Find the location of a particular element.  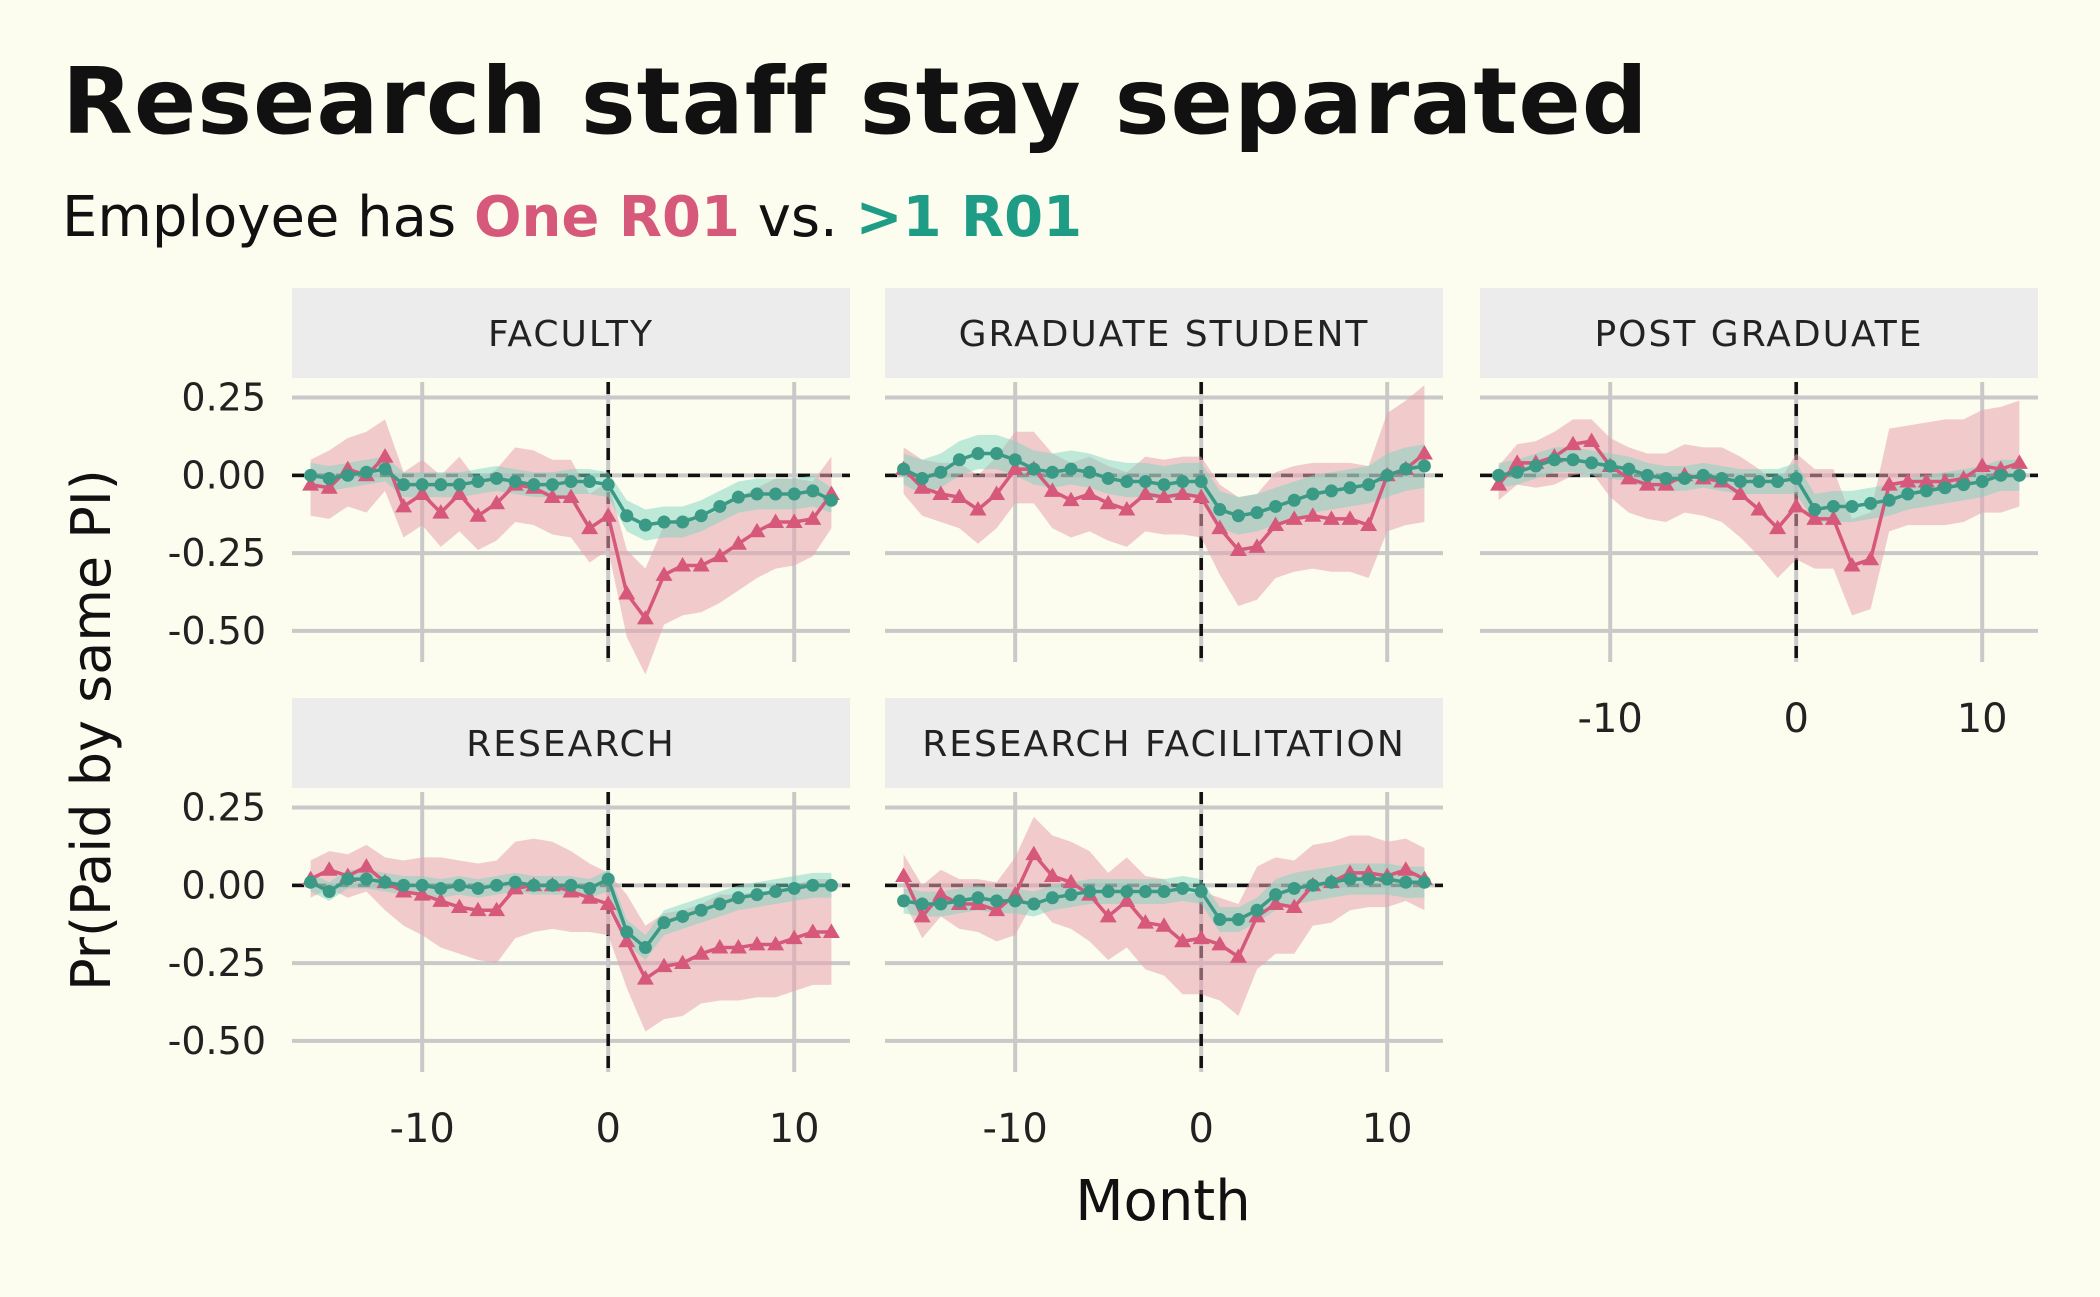

y-tick-label: 0.00 is located at coordinates (223, 885).